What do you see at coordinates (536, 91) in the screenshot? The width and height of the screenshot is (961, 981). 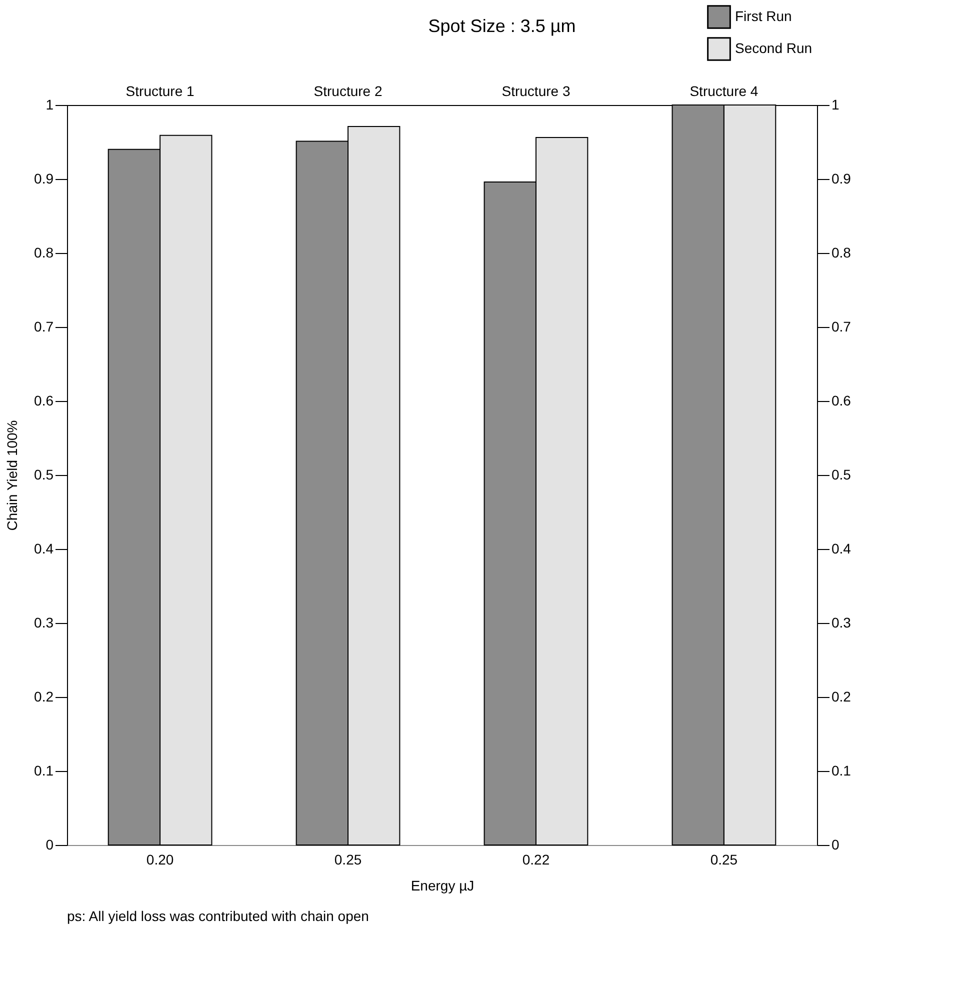 I see `text: Structure 3` at bounding box center [536, 91].